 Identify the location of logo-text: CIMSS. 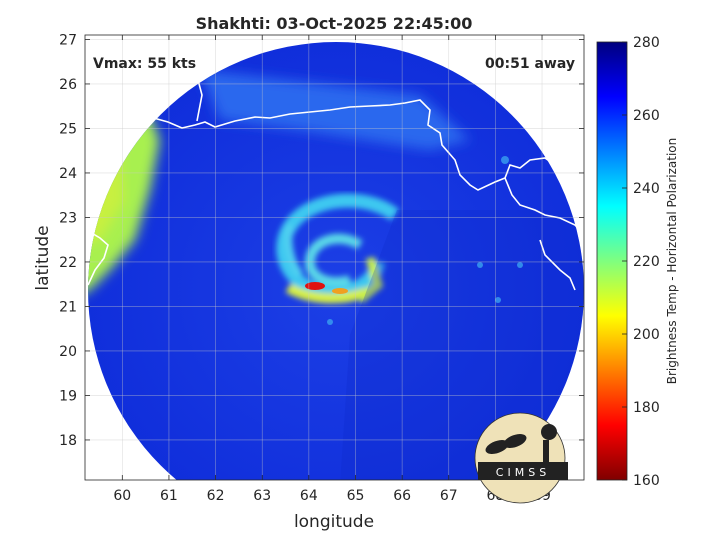
(523, 472).